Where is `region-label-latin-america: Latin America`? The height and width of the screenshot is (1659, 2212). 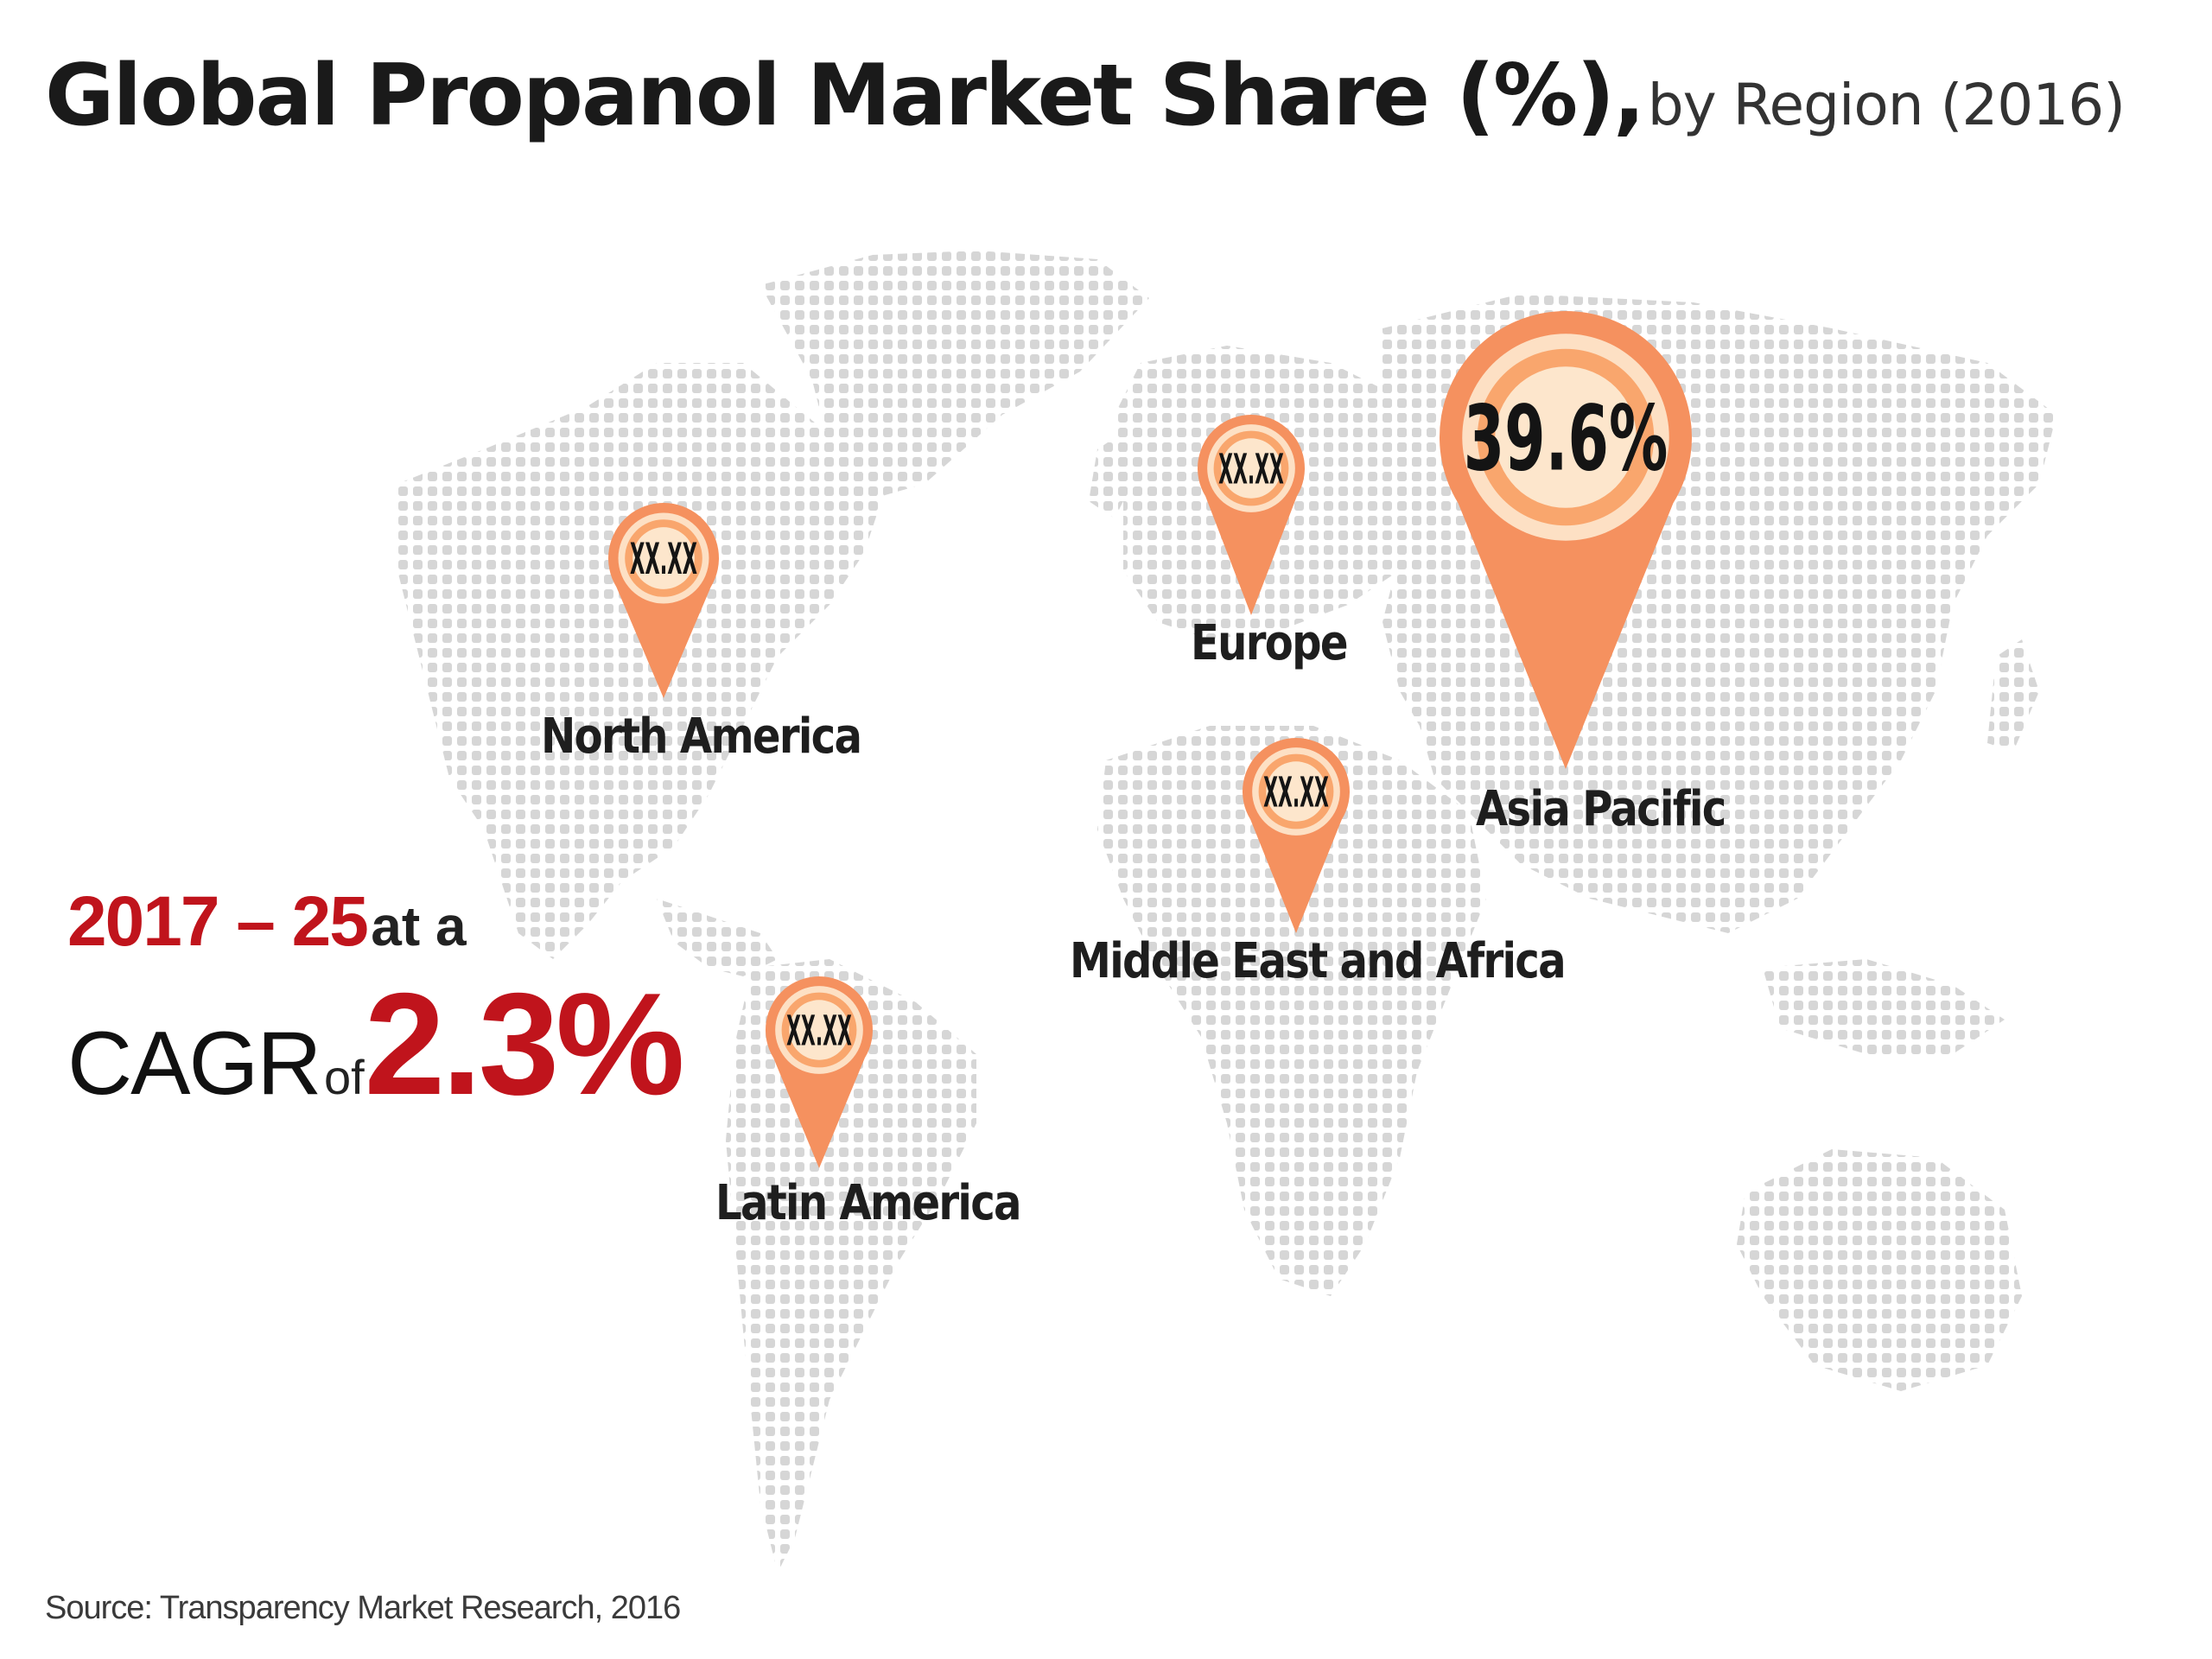 region-label-latin-america: Latin America is located at coordinates (868, 1203).